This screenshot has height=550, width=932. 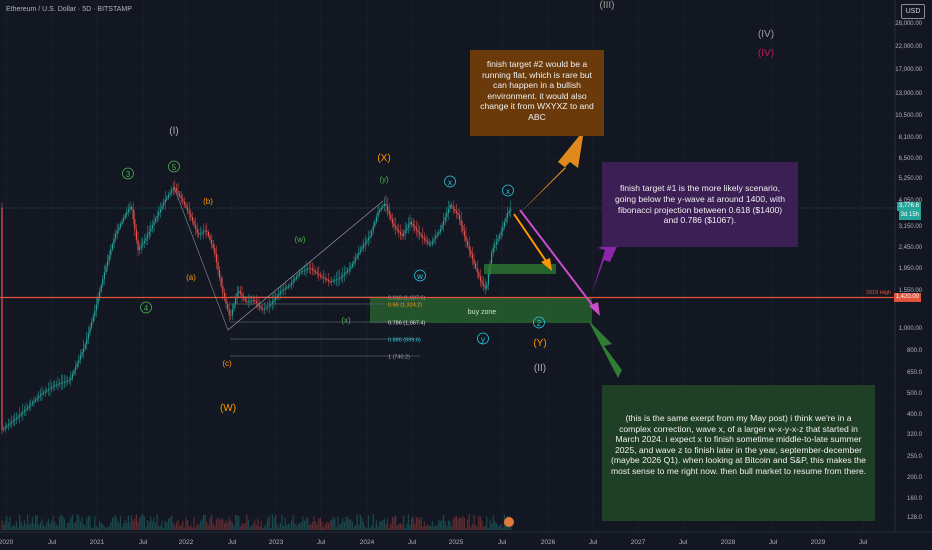 I want to click on currency-button: USD, so click(x=913, y=11).